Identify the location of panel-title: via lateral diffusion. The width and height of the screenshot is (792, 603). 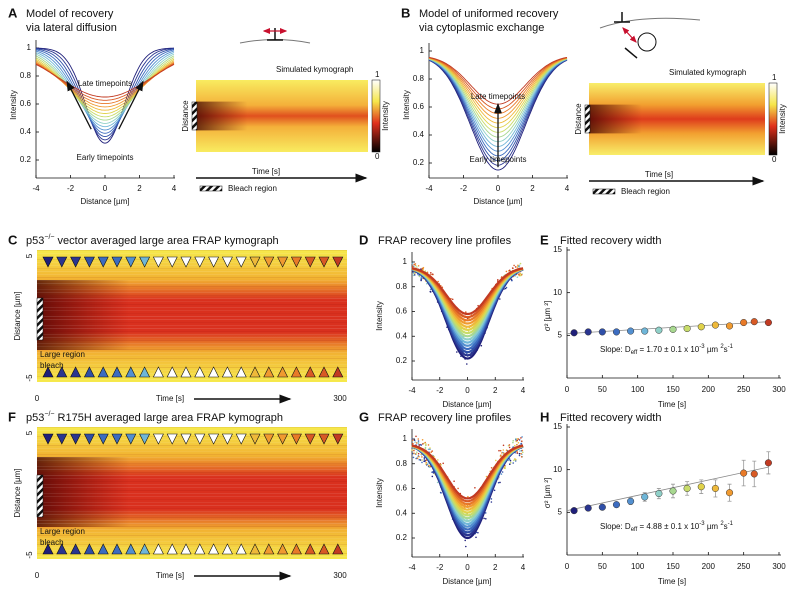
(71, 28).